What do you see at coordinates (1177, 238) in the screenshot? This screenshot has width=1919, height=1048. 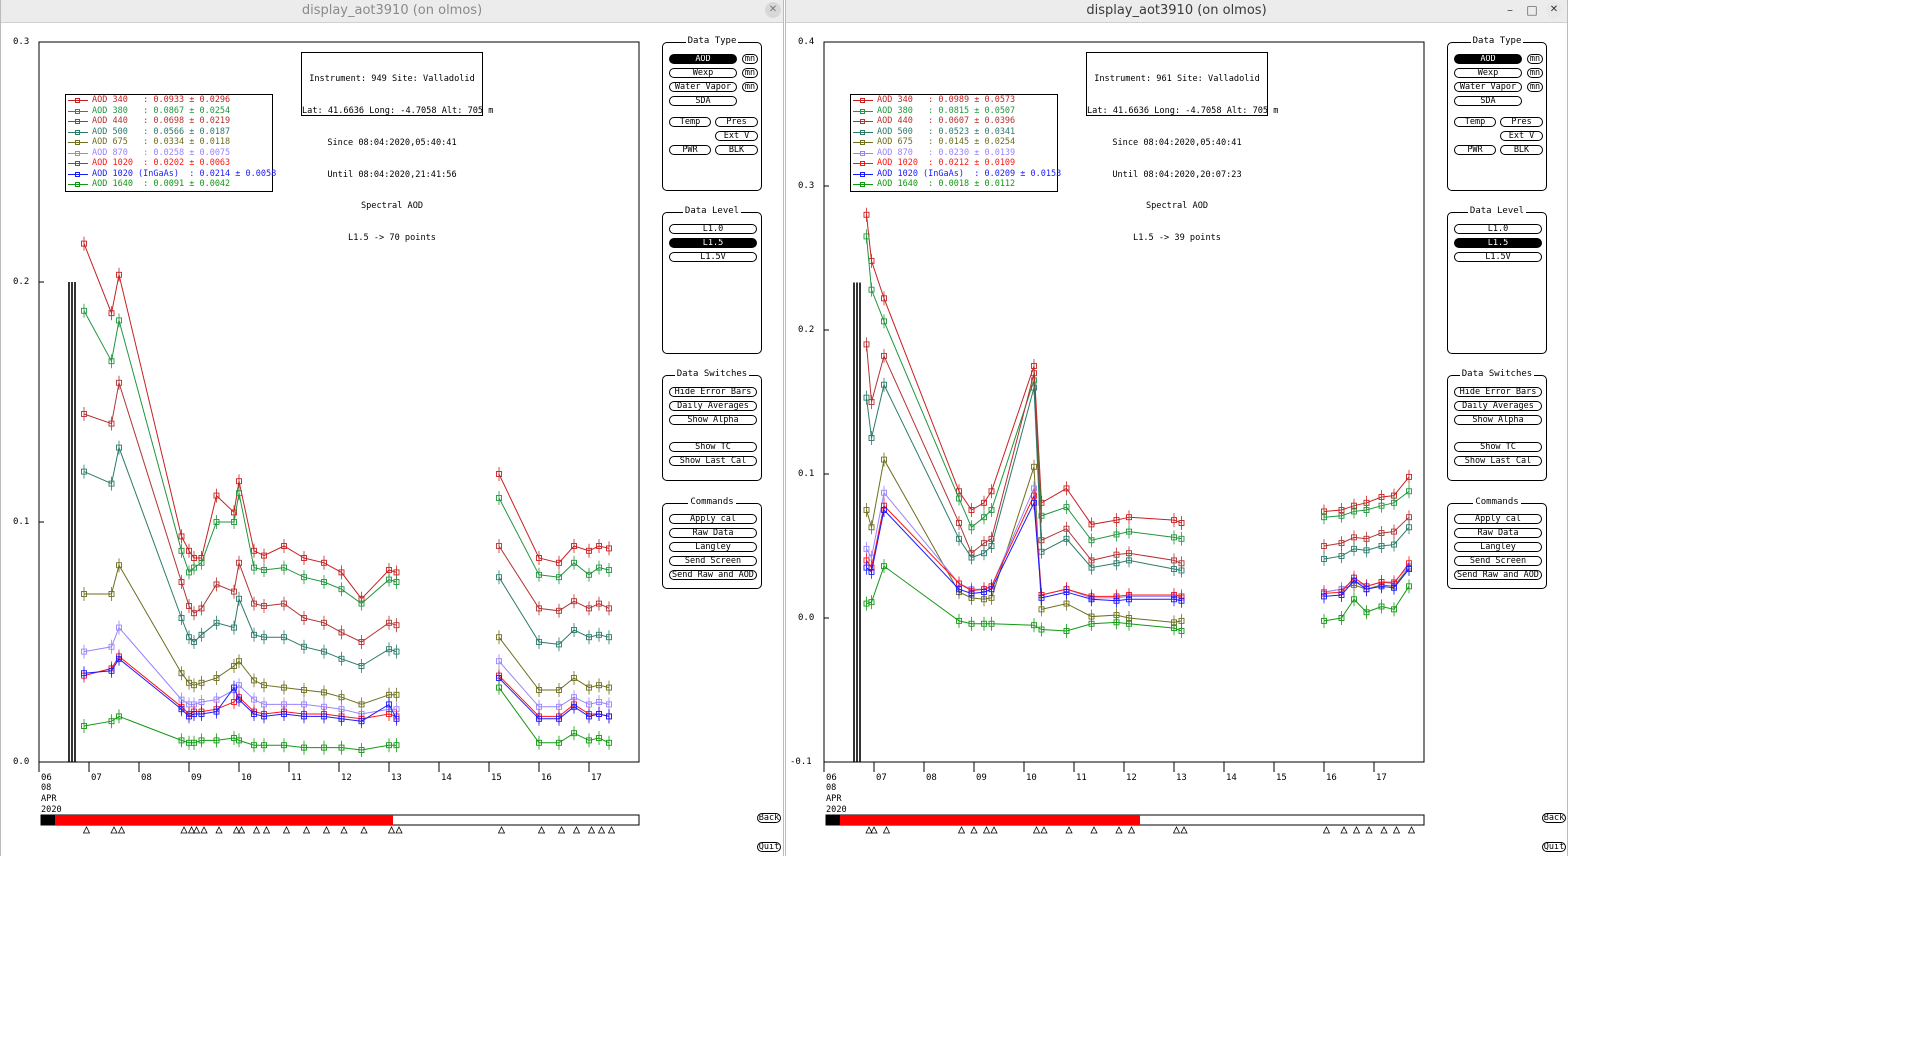 I see `info-line: L1.5 -> 39 points` at bounding box center [1177, 238].